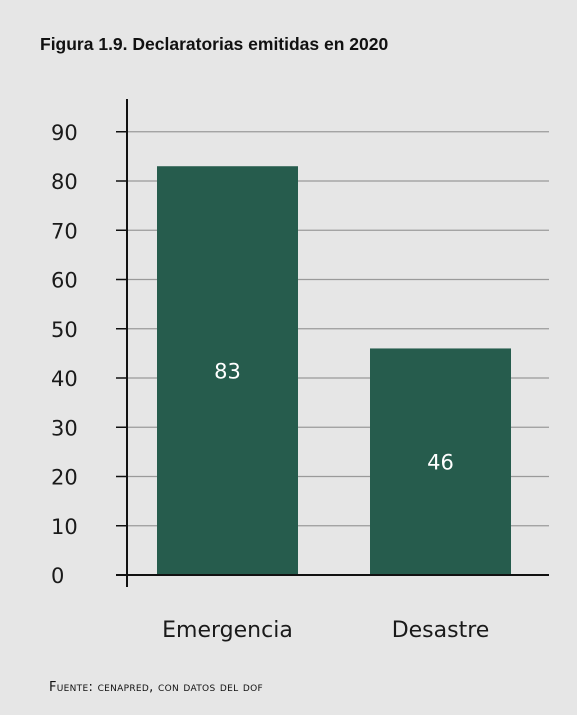  Describe the element at coordinates (227, 630) in the screenshot. I see `category-label-emergencia: Emergencia` at that location.